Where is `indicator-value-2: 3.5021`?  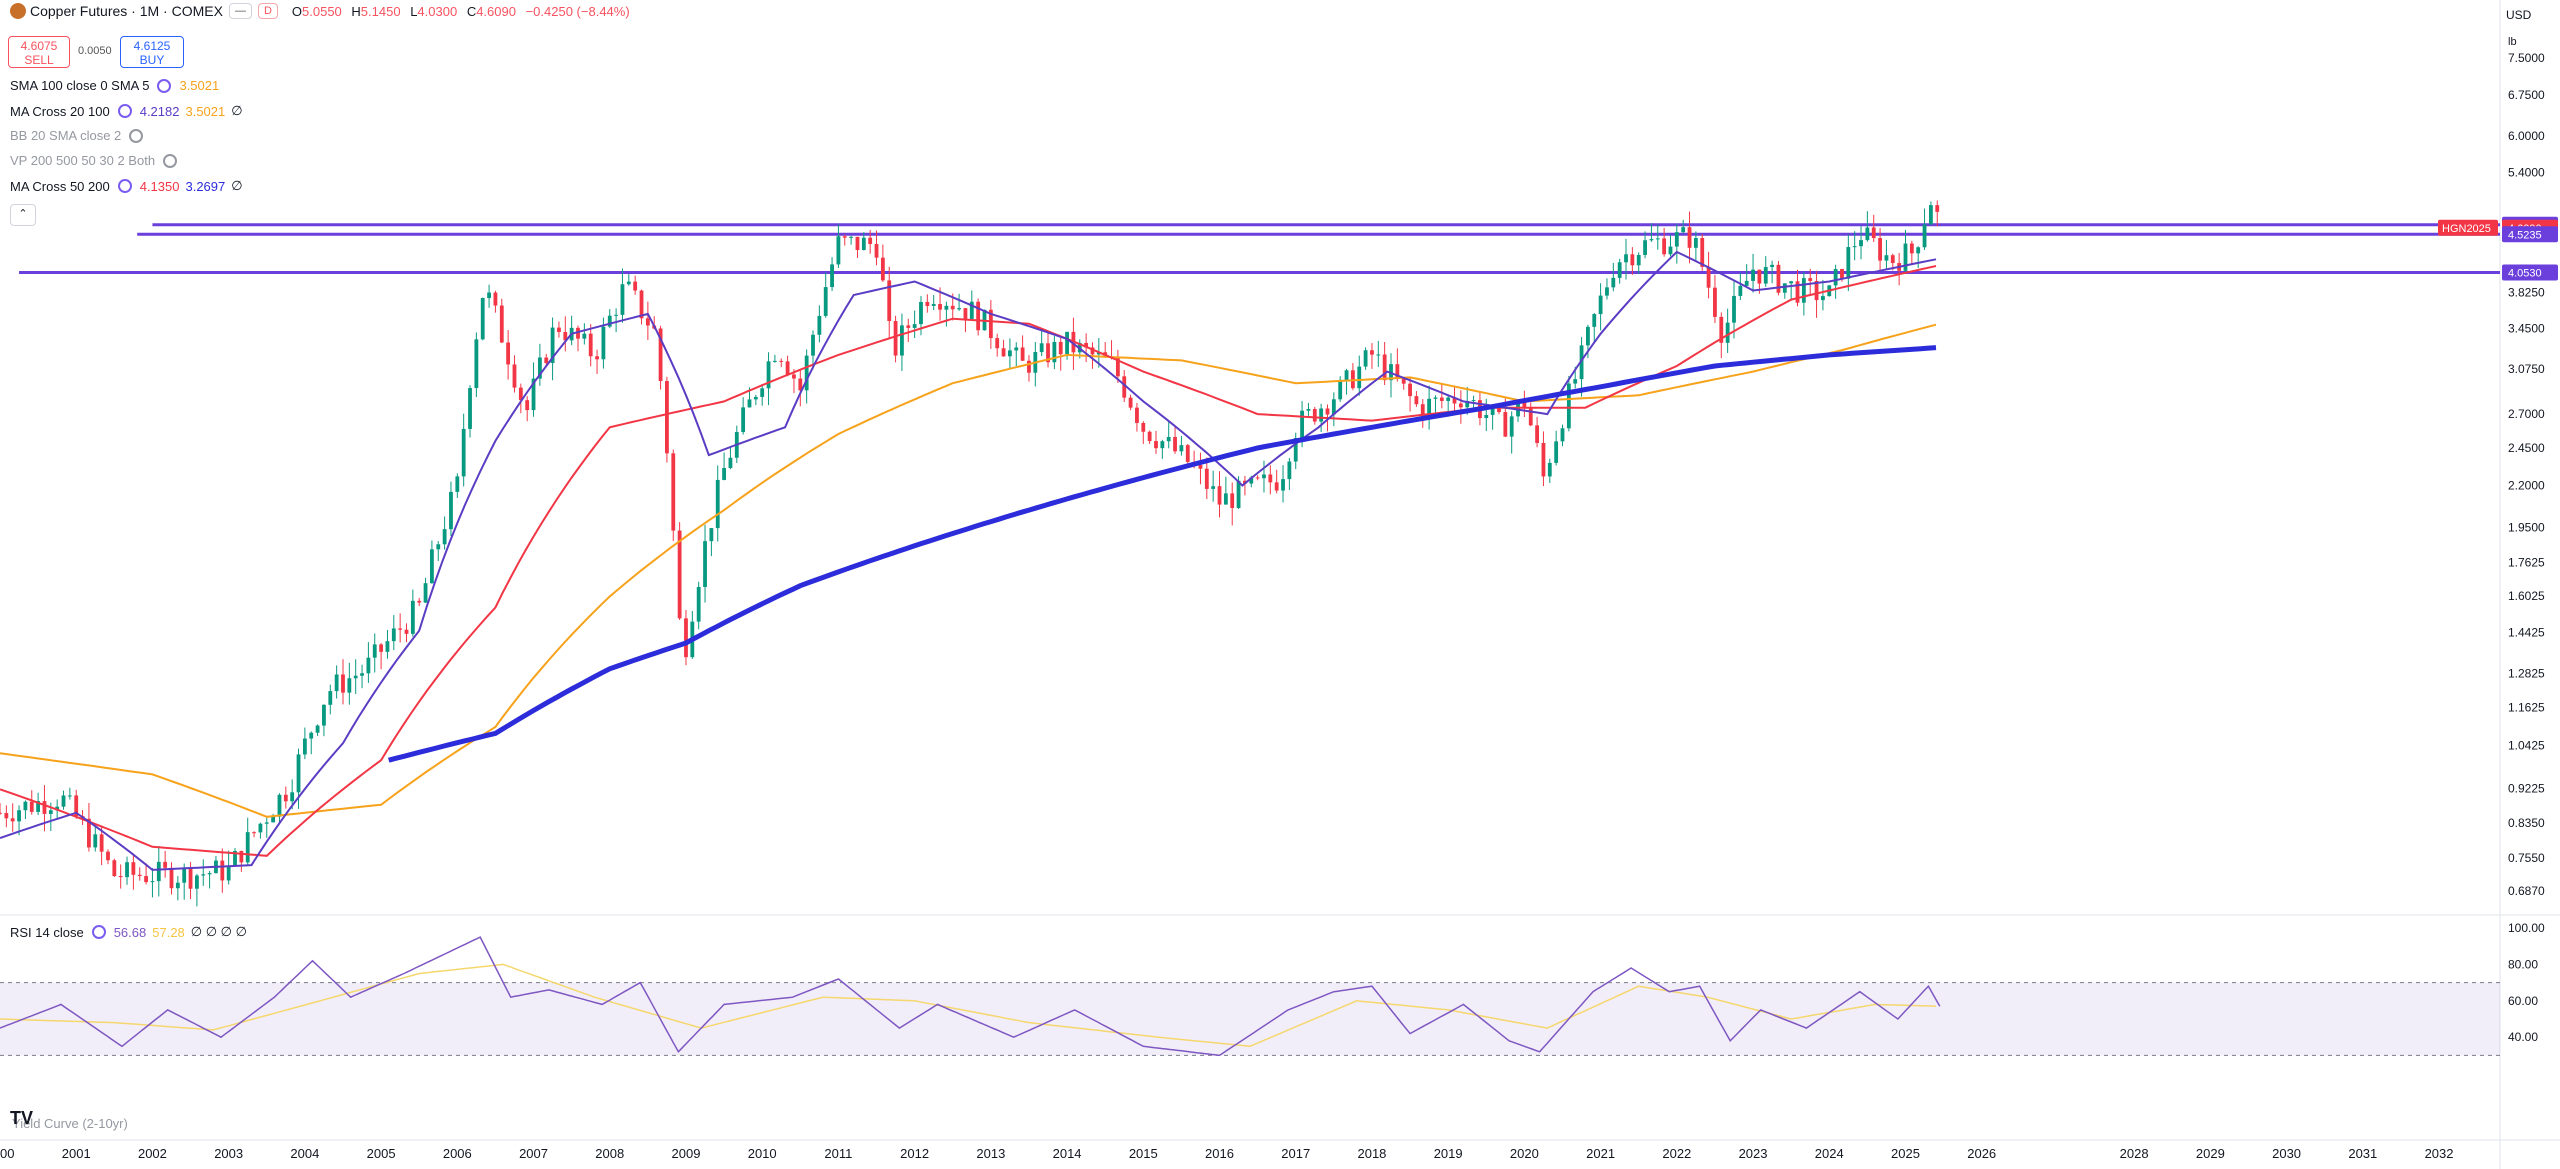
indicator-value-2: 3.5021 is located at coordinates (205, 111).